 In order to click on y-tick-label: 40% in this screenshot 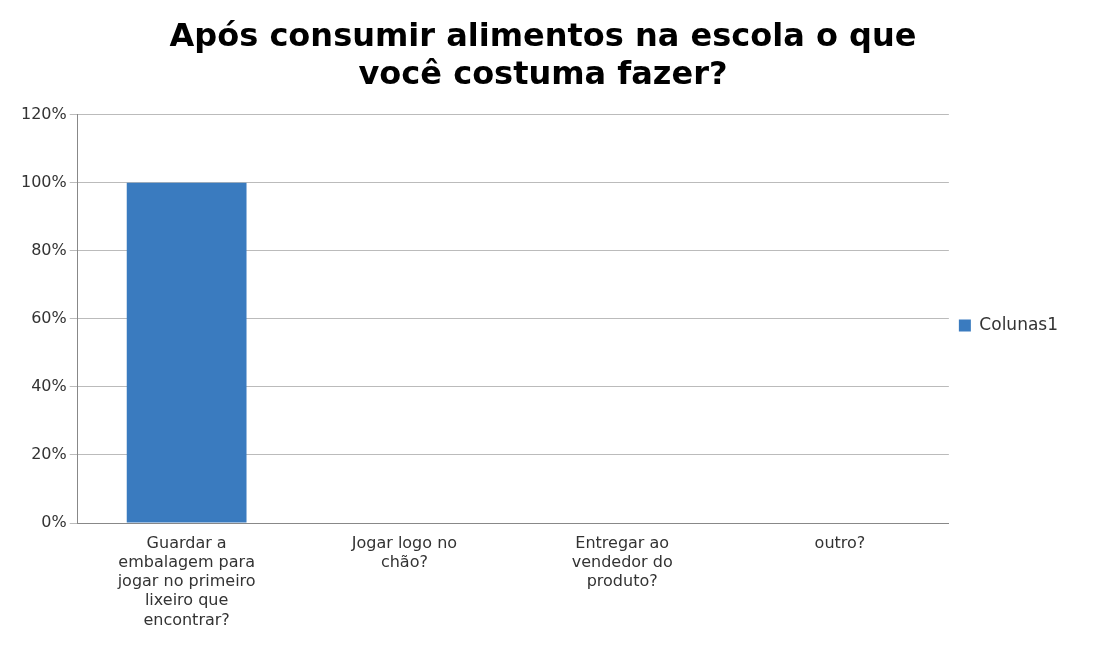, I will do `click(49, 386)`.